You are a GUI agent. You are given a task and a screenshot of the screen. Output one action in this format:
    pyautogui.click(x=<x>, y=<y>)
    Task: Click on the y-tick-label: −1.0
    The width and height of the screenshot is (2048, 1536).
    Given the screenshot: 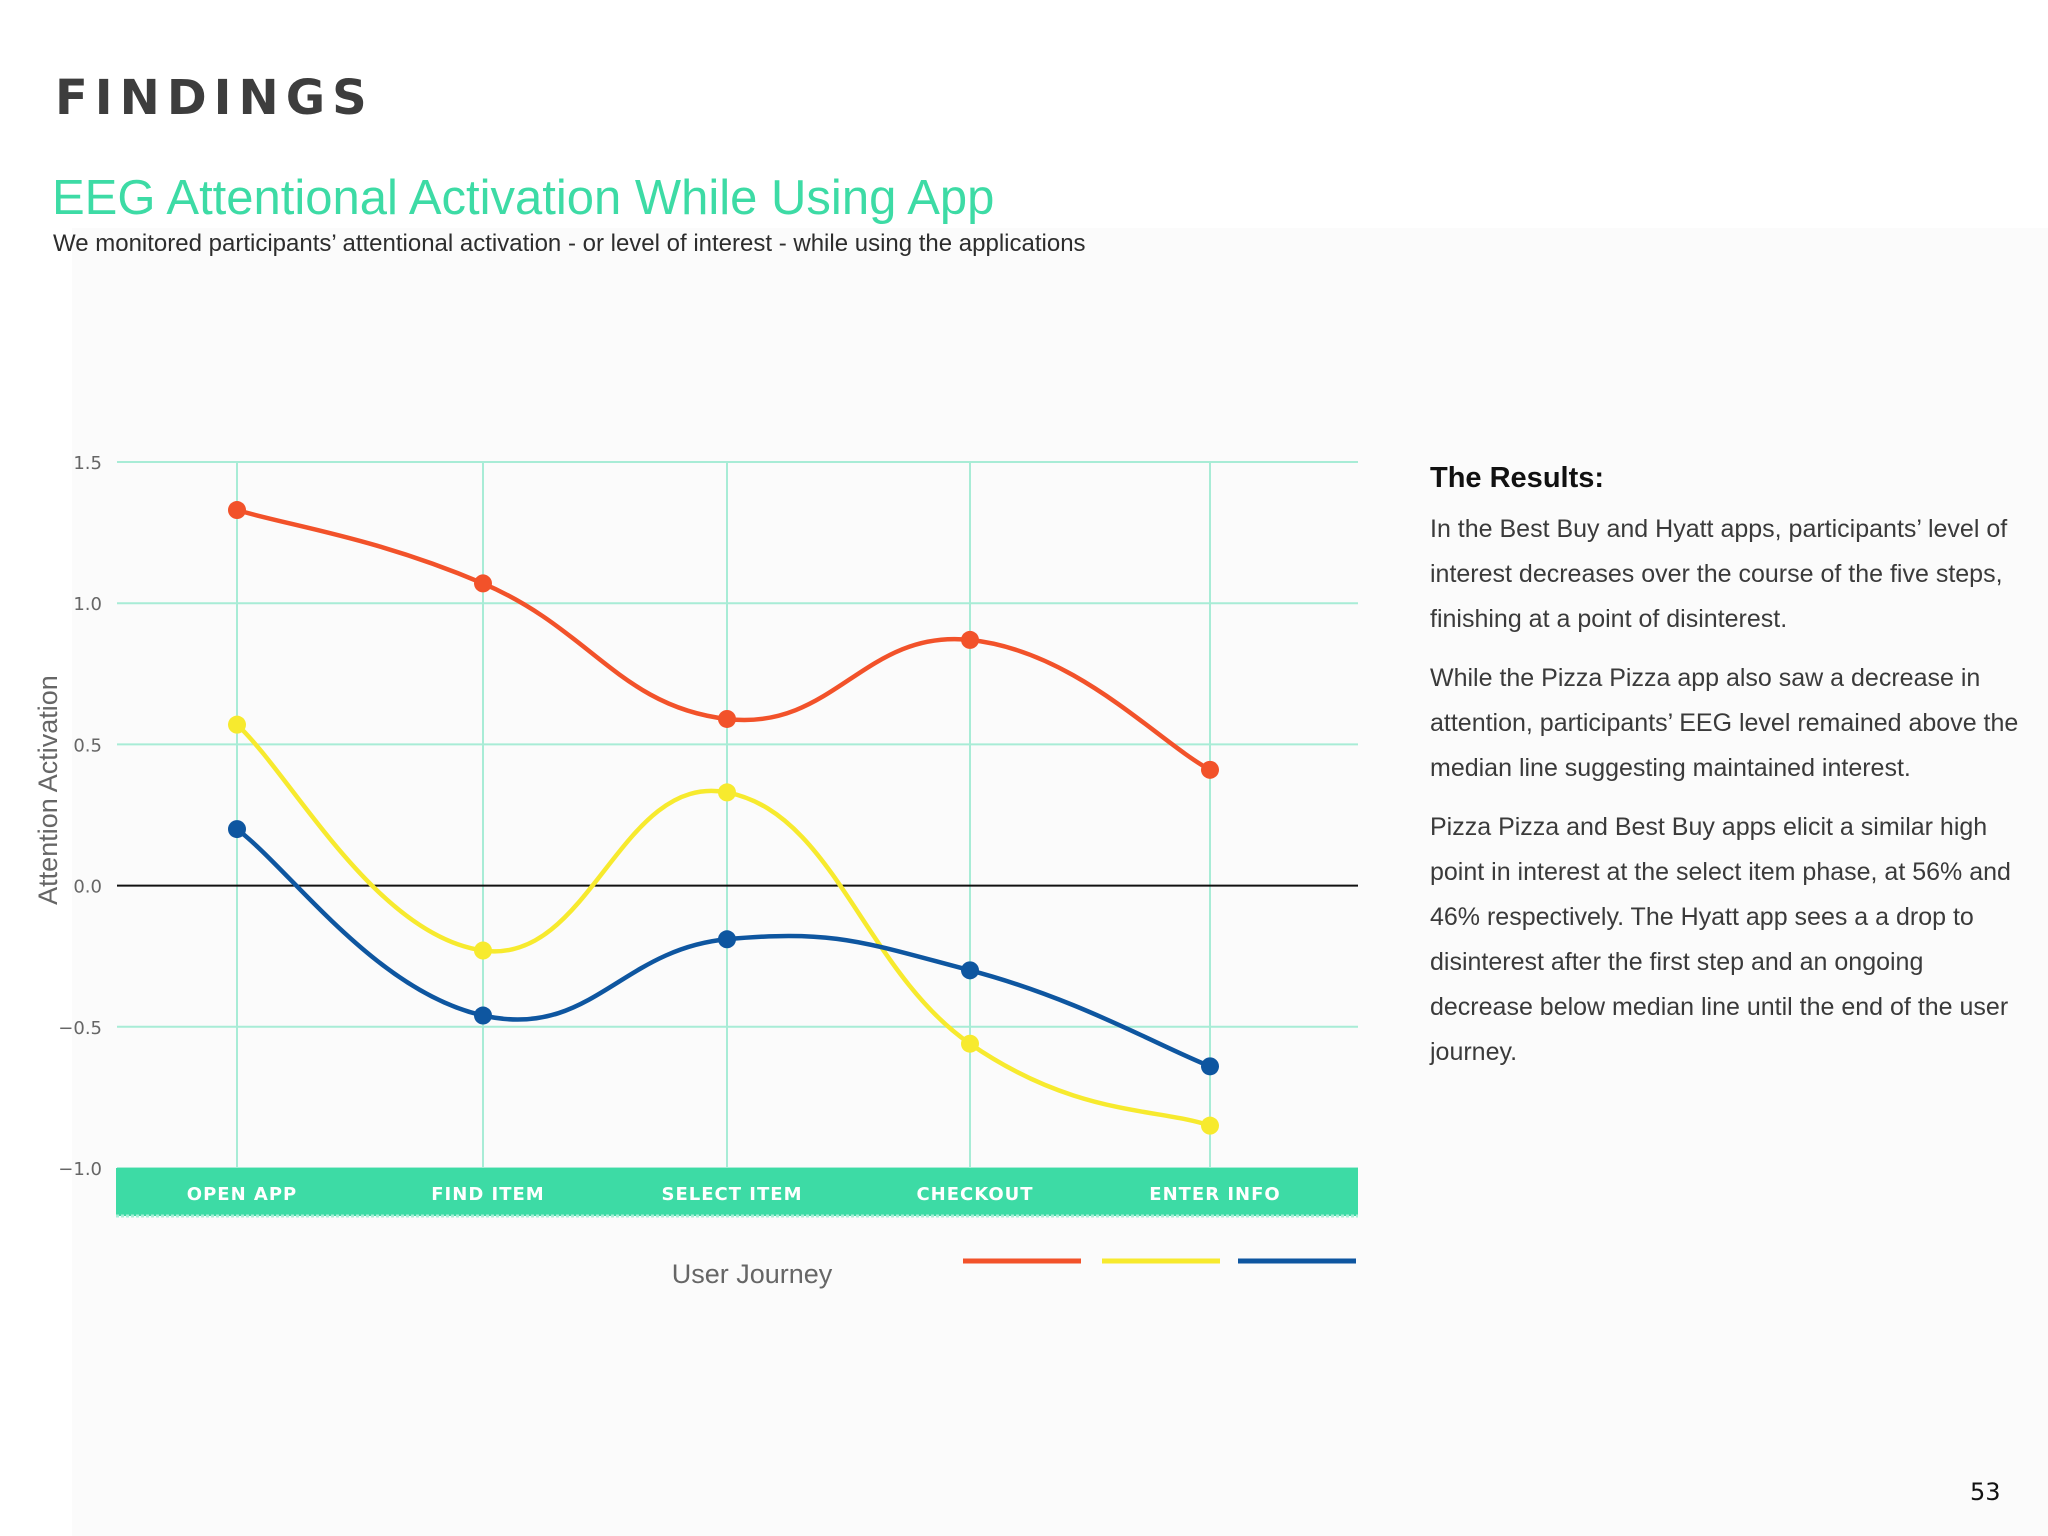 What is the action you would take?
    pyautogui.click(x=80, y=1169)
    